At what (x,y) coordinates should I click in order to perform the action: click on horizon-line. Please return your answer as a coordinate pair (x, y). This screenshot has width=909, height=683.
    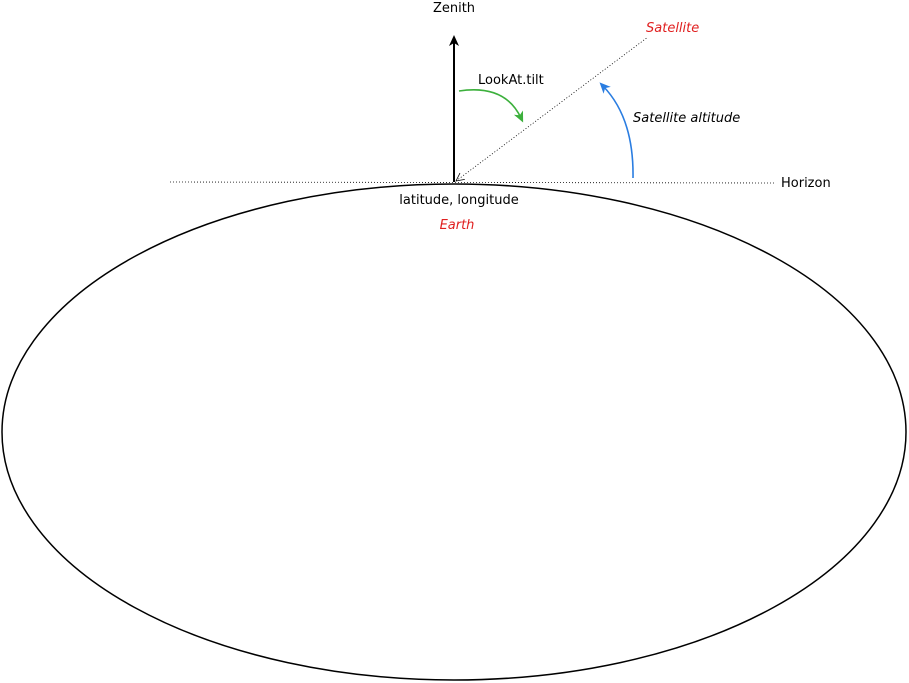
    Looking at the image, I should click on (472, 182).